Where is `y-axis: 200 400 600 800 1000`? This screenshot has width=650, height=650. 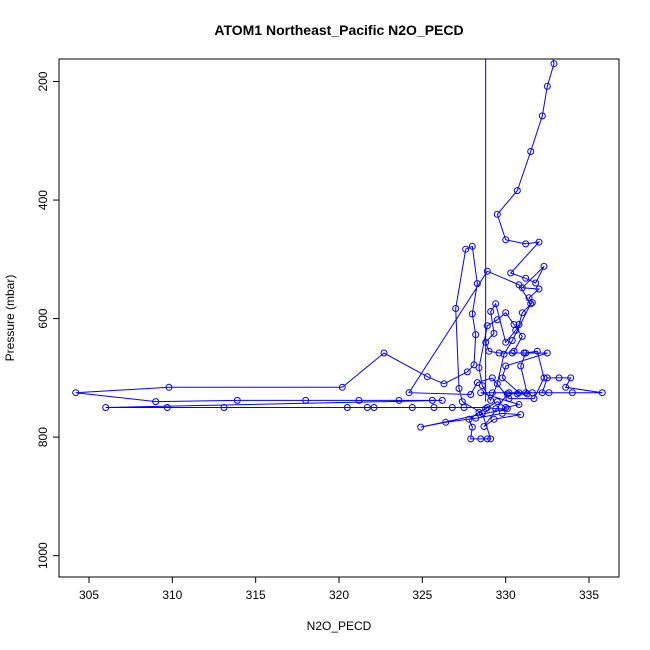
y-axis: 200 400 600 800 1000 is located at coordinates (47, 320).